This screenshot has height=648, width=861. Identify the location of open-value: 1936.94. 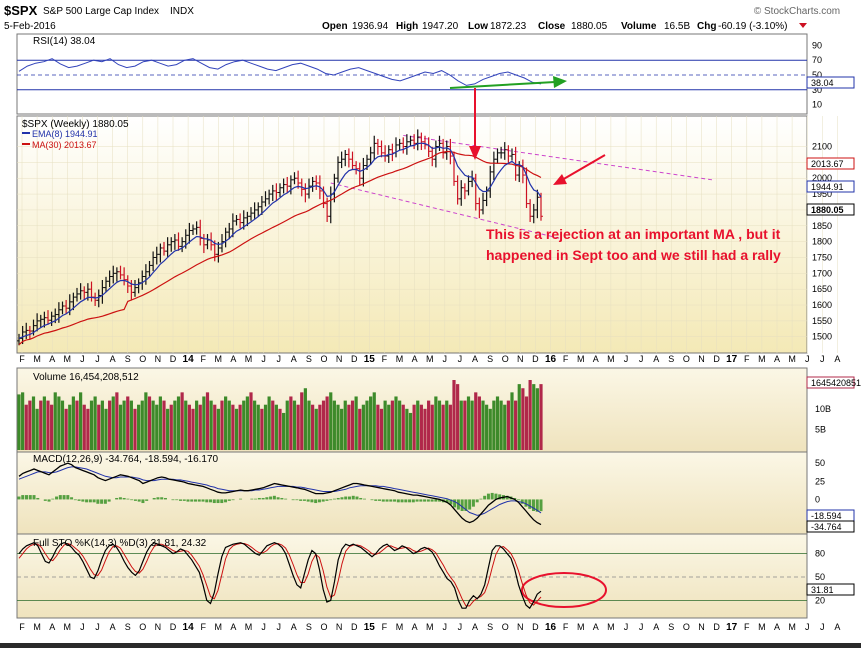
(370, 26).